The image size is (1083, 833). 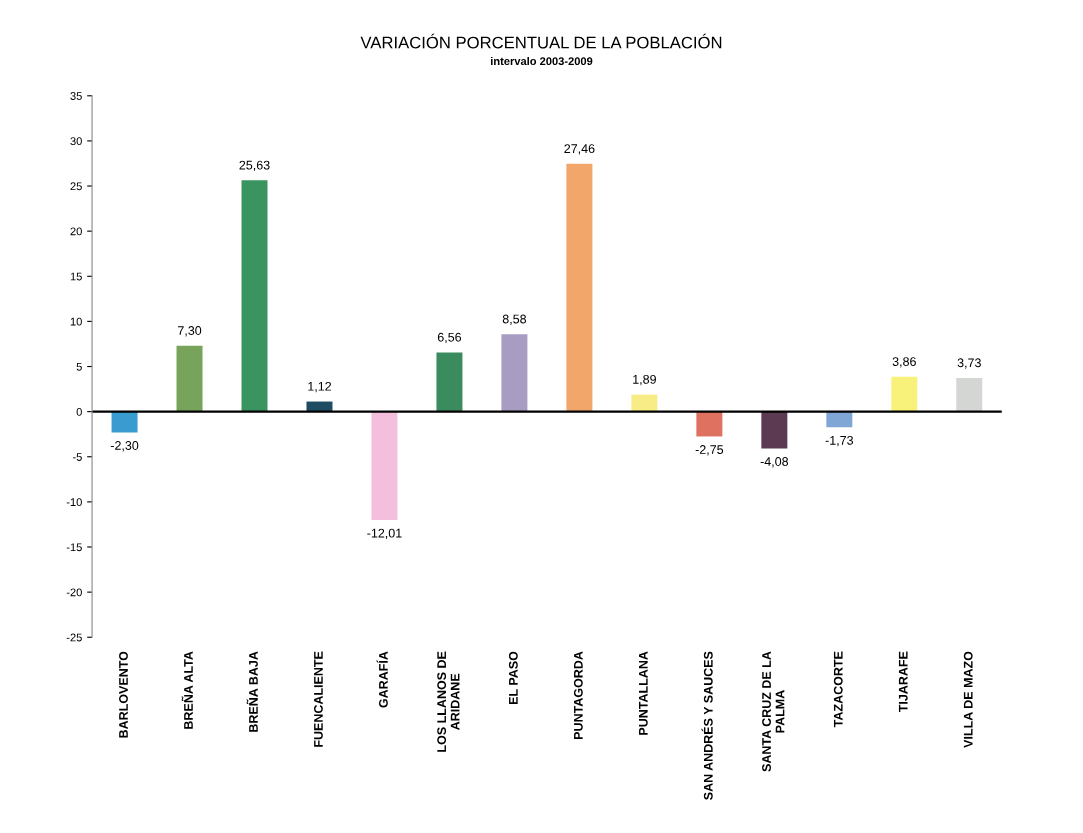 I want to click on y-tick-label: -10, so click(x=74, y=502).